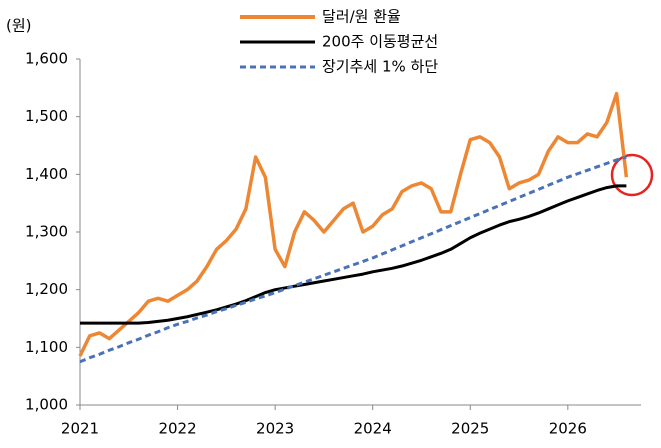 The height and width of the screenshot is (448, 661). I want to click on legend-label: 달러/원 환율, so click(361, 17).